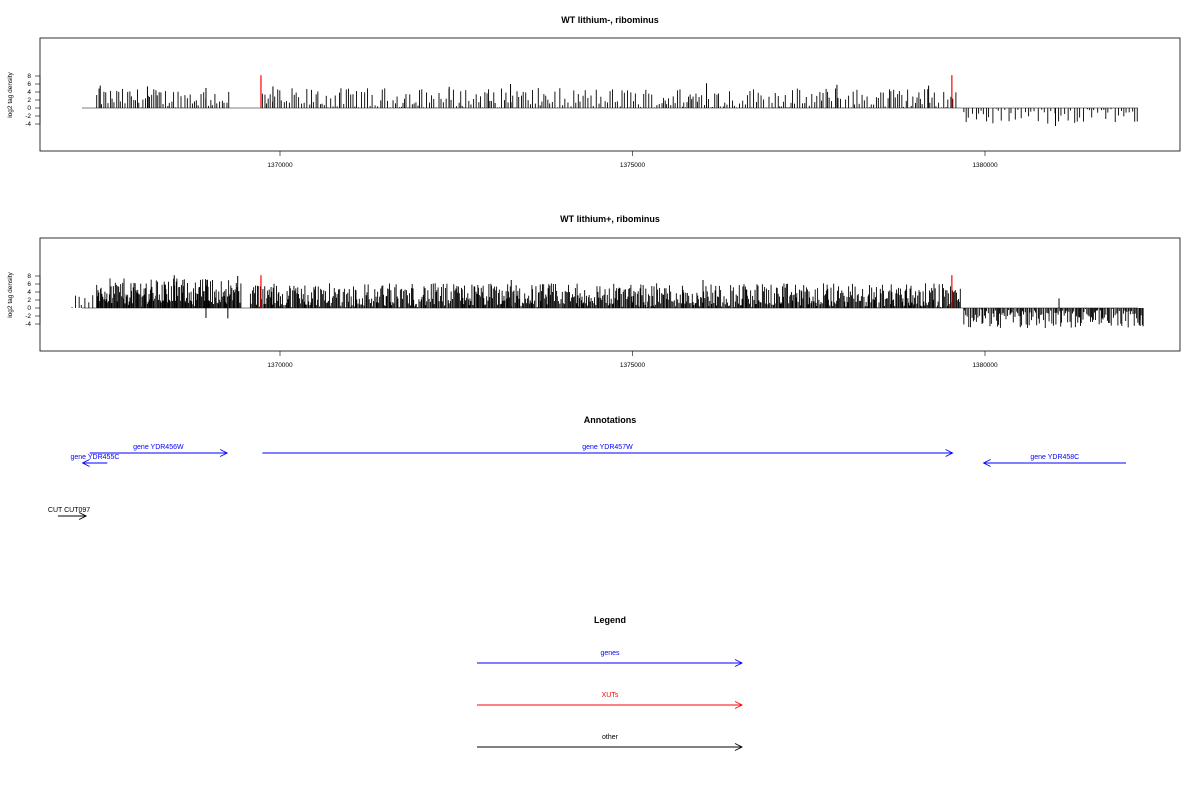  What do you see at coordinates (610, 737) in the screenshot?
I see `legend-label: other` at bounding box center [610, 737].